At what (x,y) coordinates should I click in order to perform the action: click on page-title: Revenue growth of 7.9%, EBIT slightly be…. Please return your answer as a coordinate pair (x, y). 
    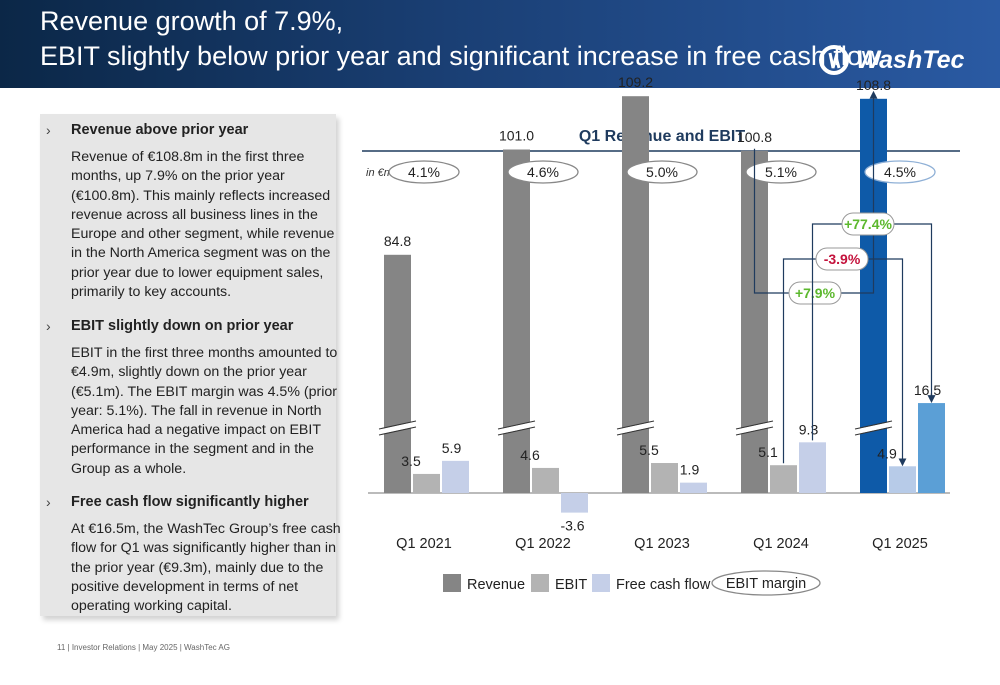
    Looking at the image, I should click on (460, 39).